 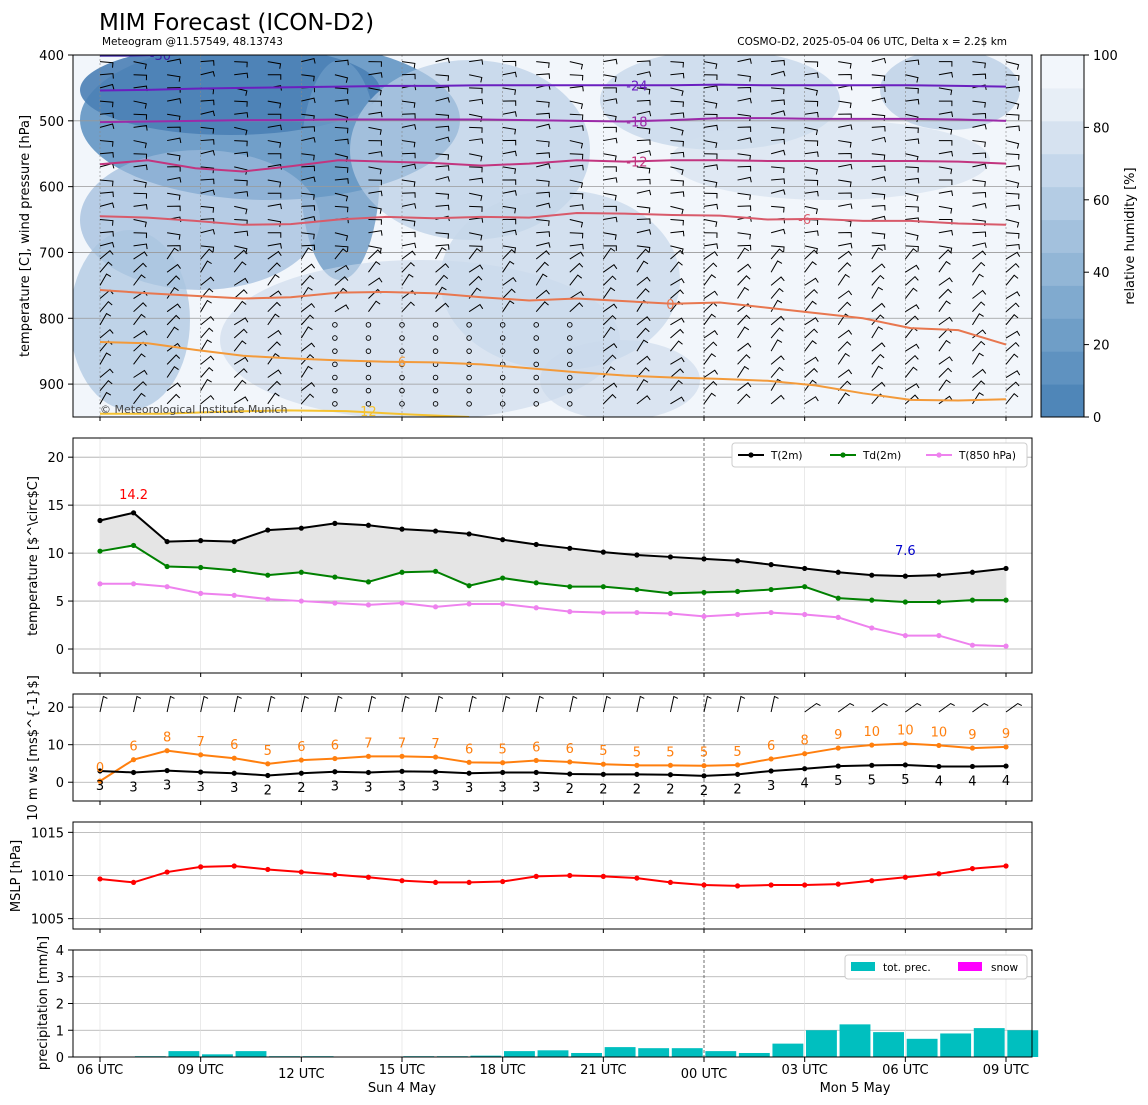 I want to click on t2m-point, so click(x=167, y=541).